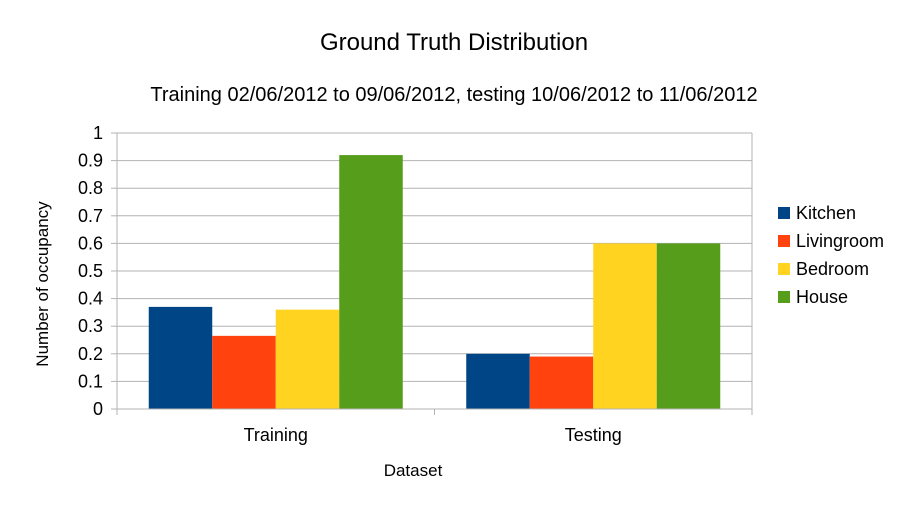 Image resolution: width=907 pixels, height=510 pixels. Describe the element at coordinates (244, 372) in the screenshot. I see `bar-livingroom-training` at that location.